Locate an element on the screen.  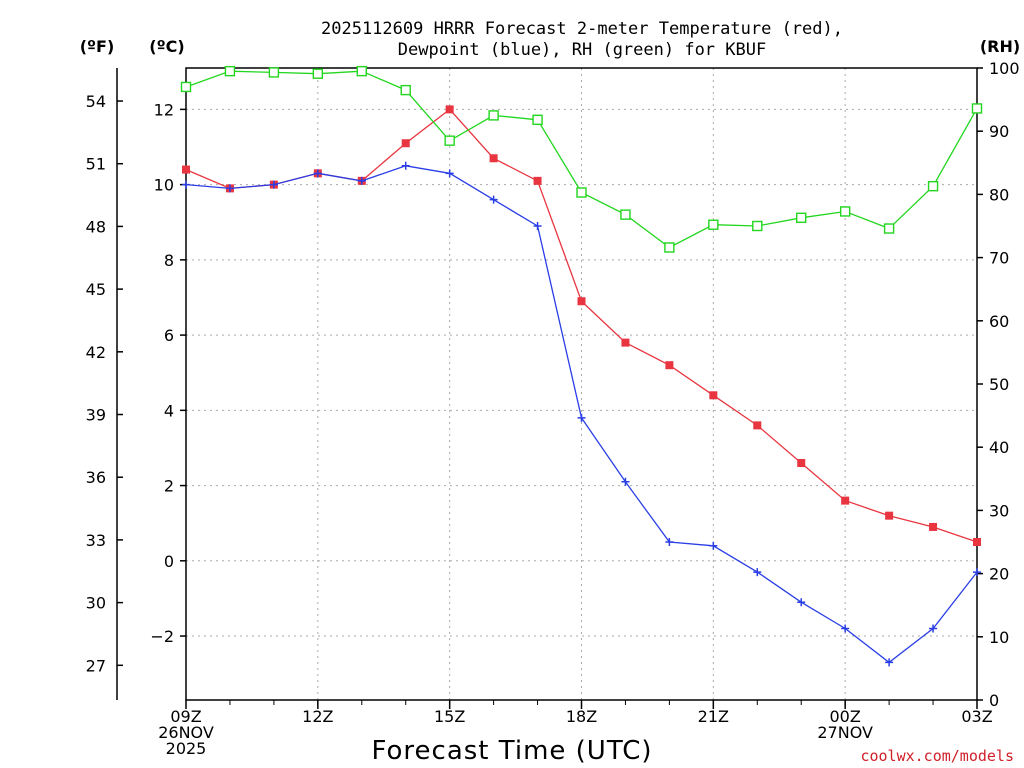
x-tick-label-line: 21Z is located at coordinates (713, 716).